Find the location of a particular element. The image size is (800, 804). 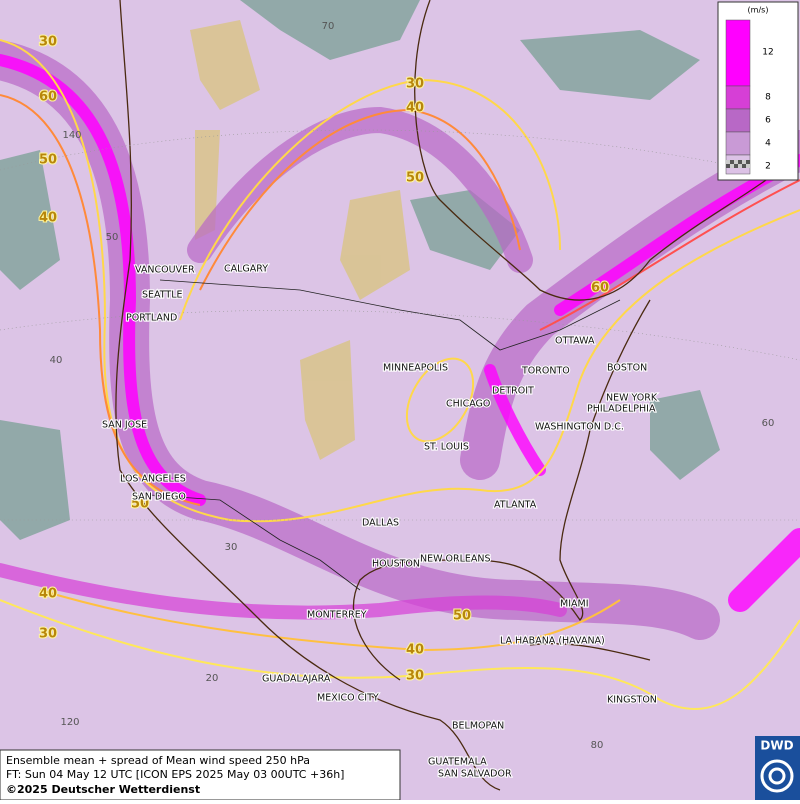

city-label: WASHINGTON D.C. is located at coordinates (579, 427).